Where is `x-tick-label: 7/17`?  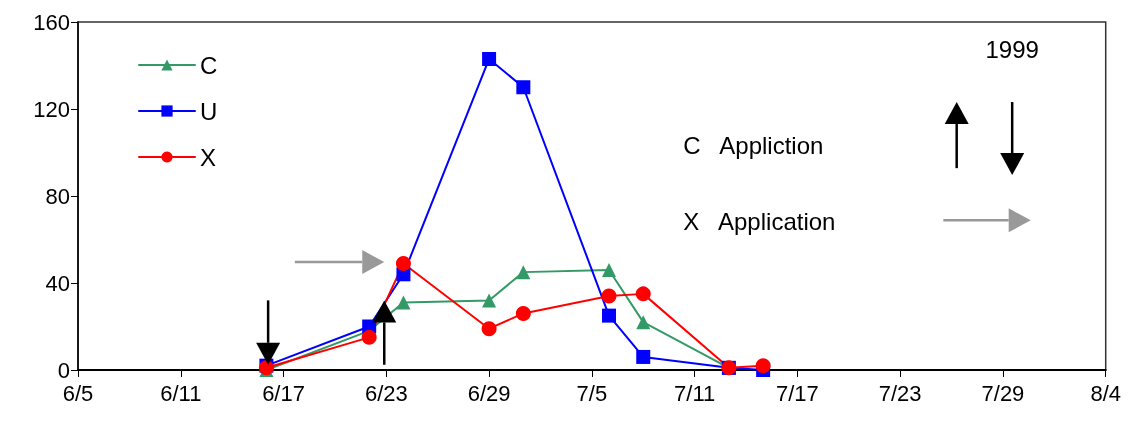
x-tick-label: 7/17 is located at coordinates (797, 393).